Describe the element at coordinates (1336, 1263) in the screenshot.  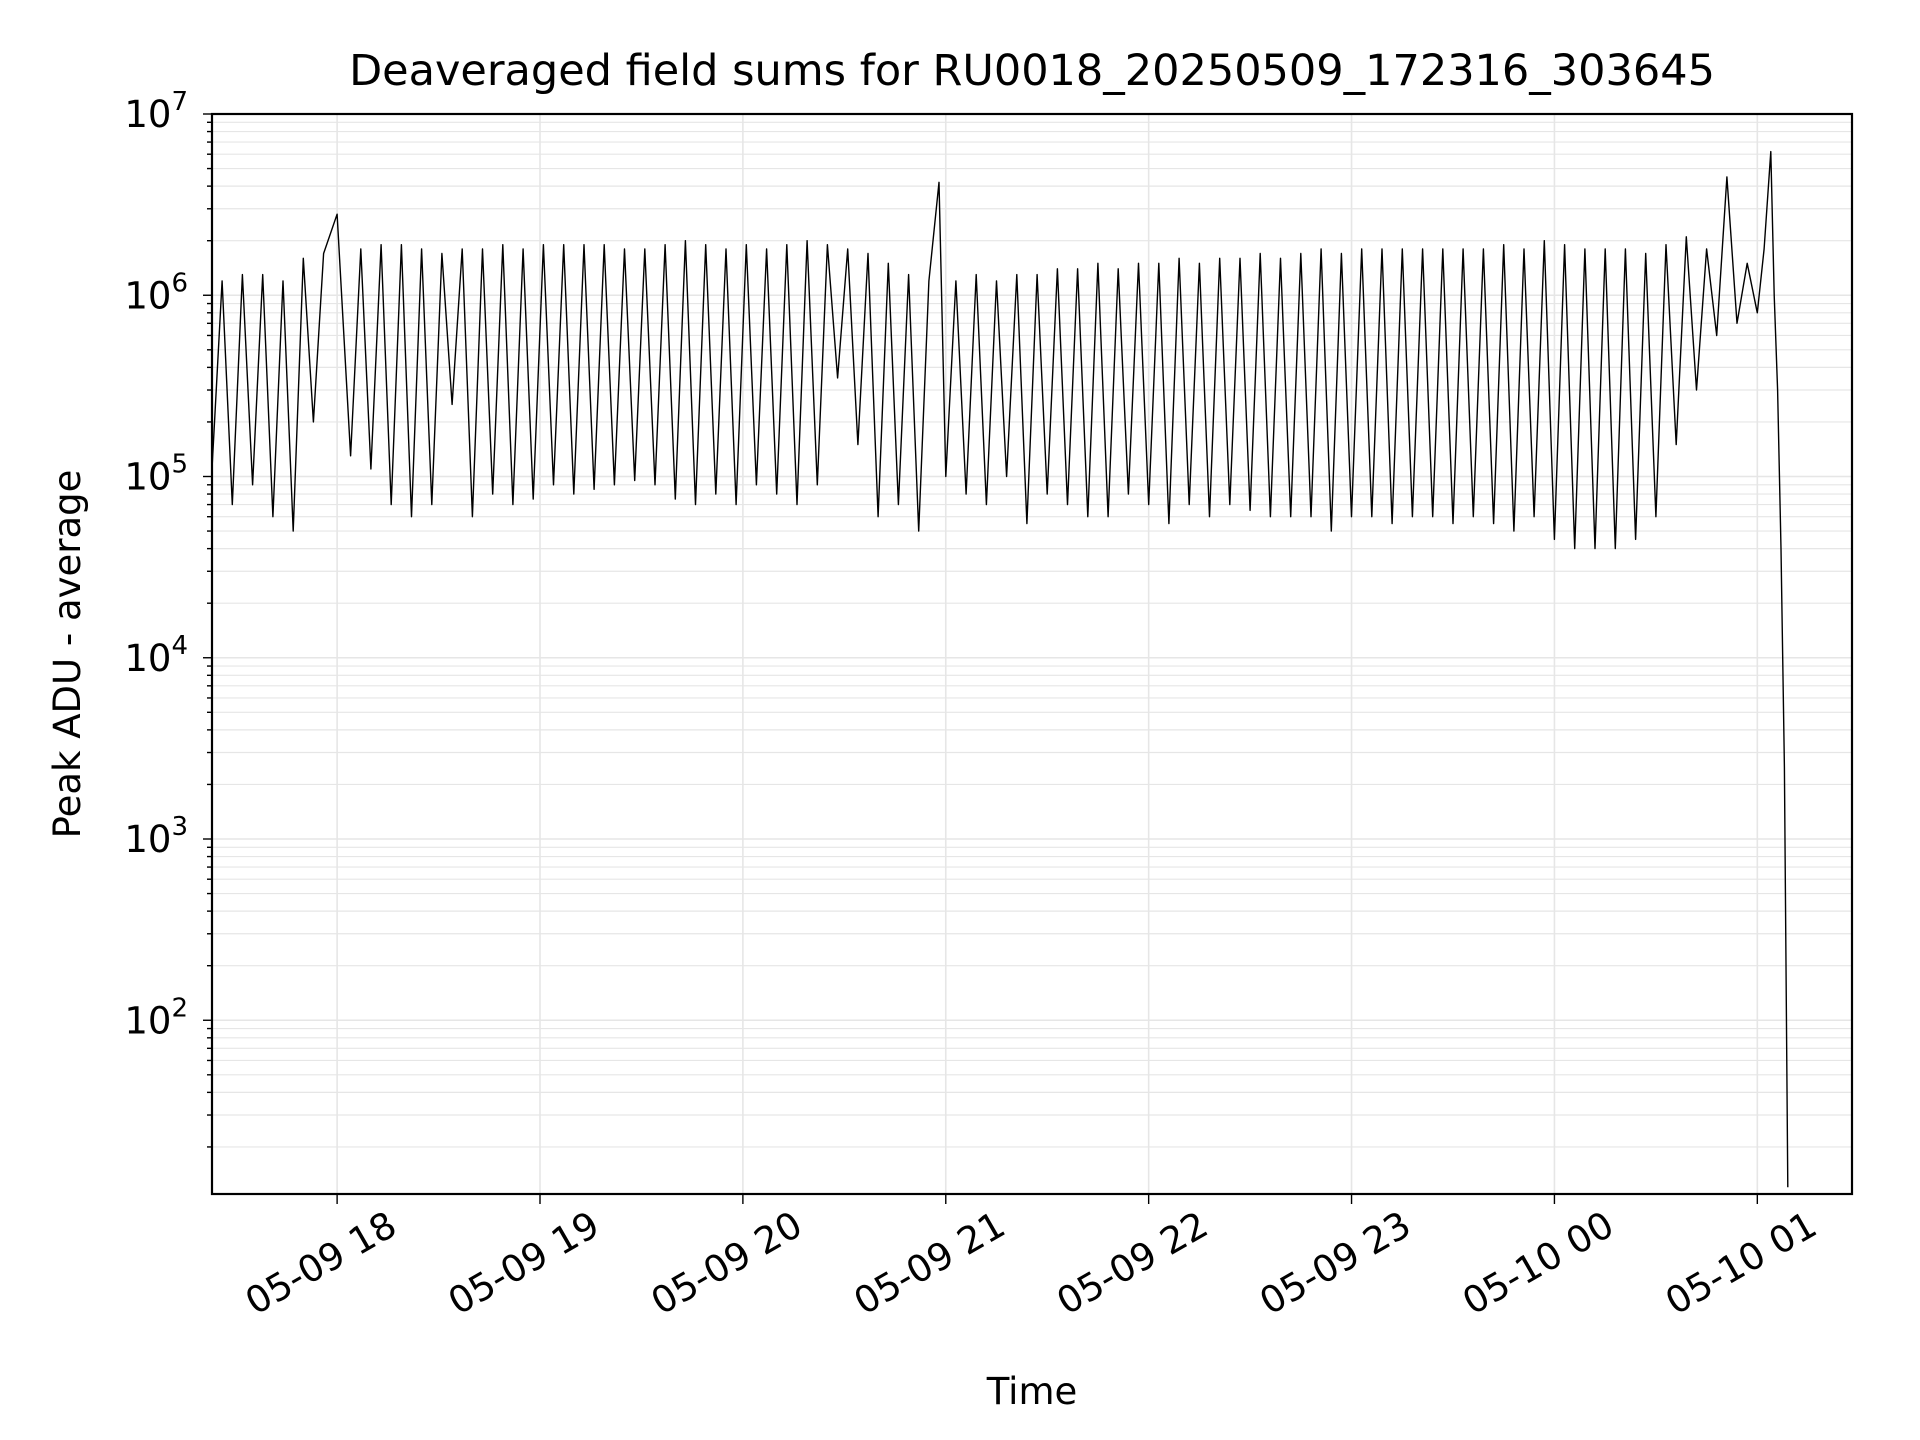
I see `x-tick-label: 05-09 23` at that location.